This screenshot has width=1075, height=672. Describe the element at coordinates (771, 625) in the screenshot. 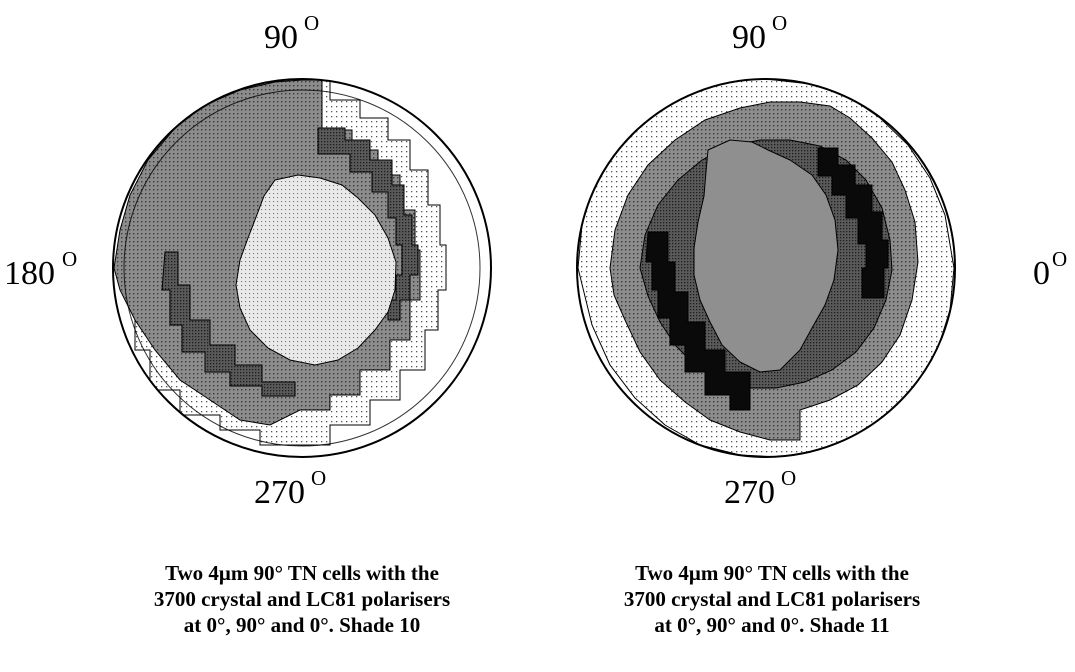

I see `right-caption-line-3: at 0°, 90° and 0°. Shade 11` at that location.